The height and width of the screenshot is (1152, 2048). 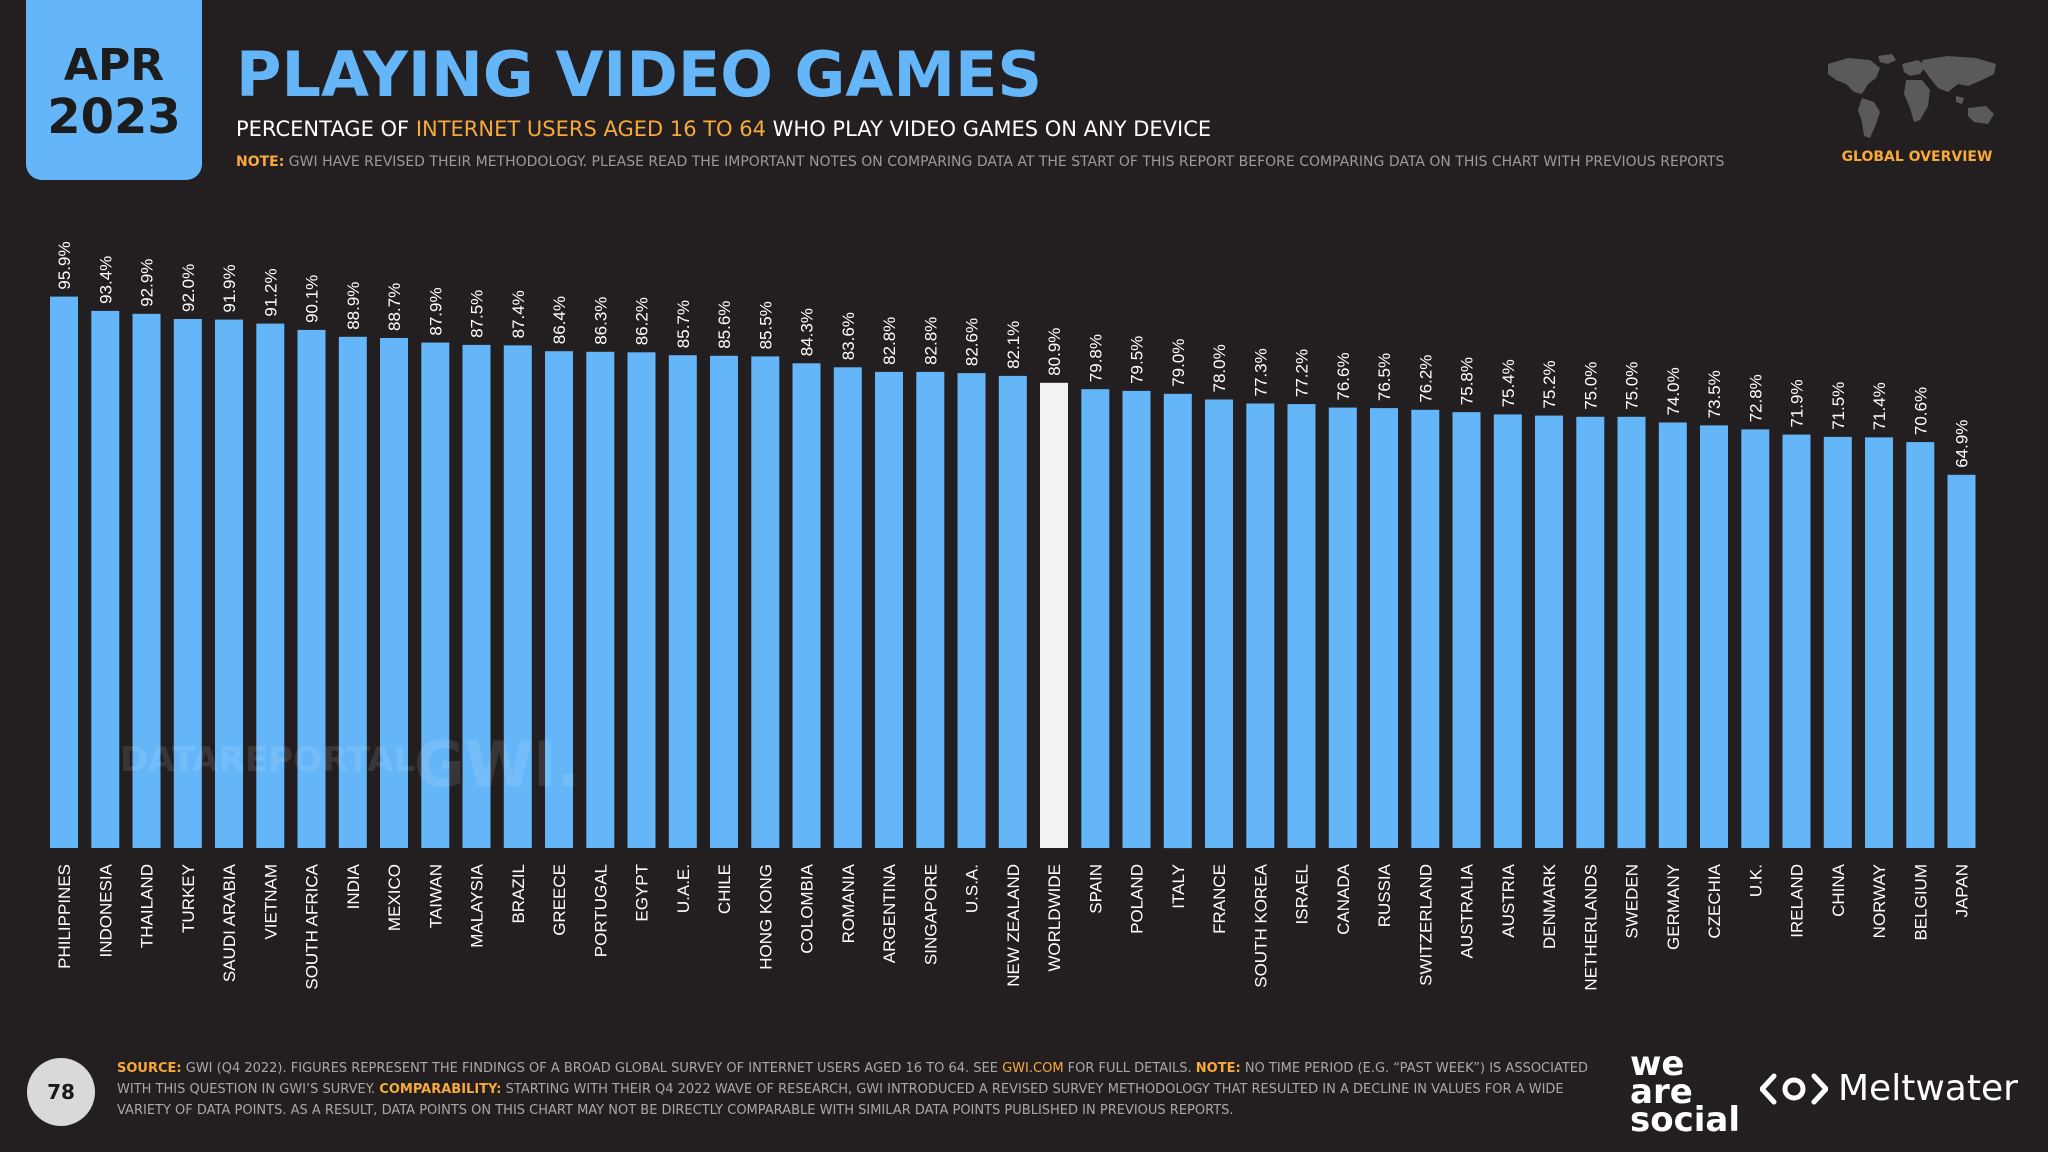 I want to click on category-label-canada: CANADA, so click(x=1343, y=899).